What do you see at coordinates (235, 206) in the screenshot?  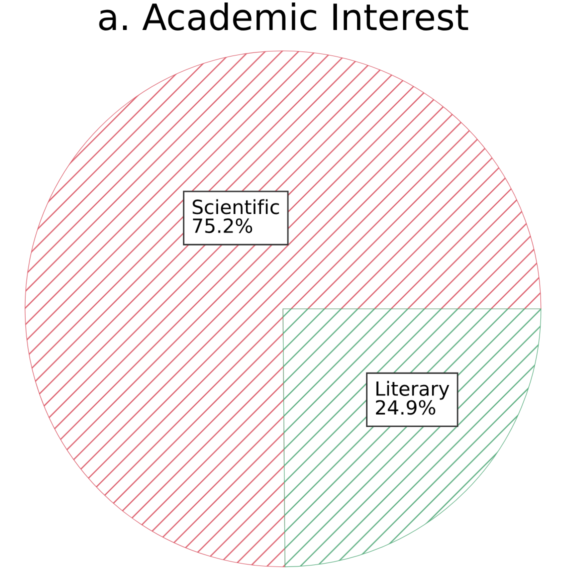 I see `slice-label: Scientific` at bounding box center [235, 206].